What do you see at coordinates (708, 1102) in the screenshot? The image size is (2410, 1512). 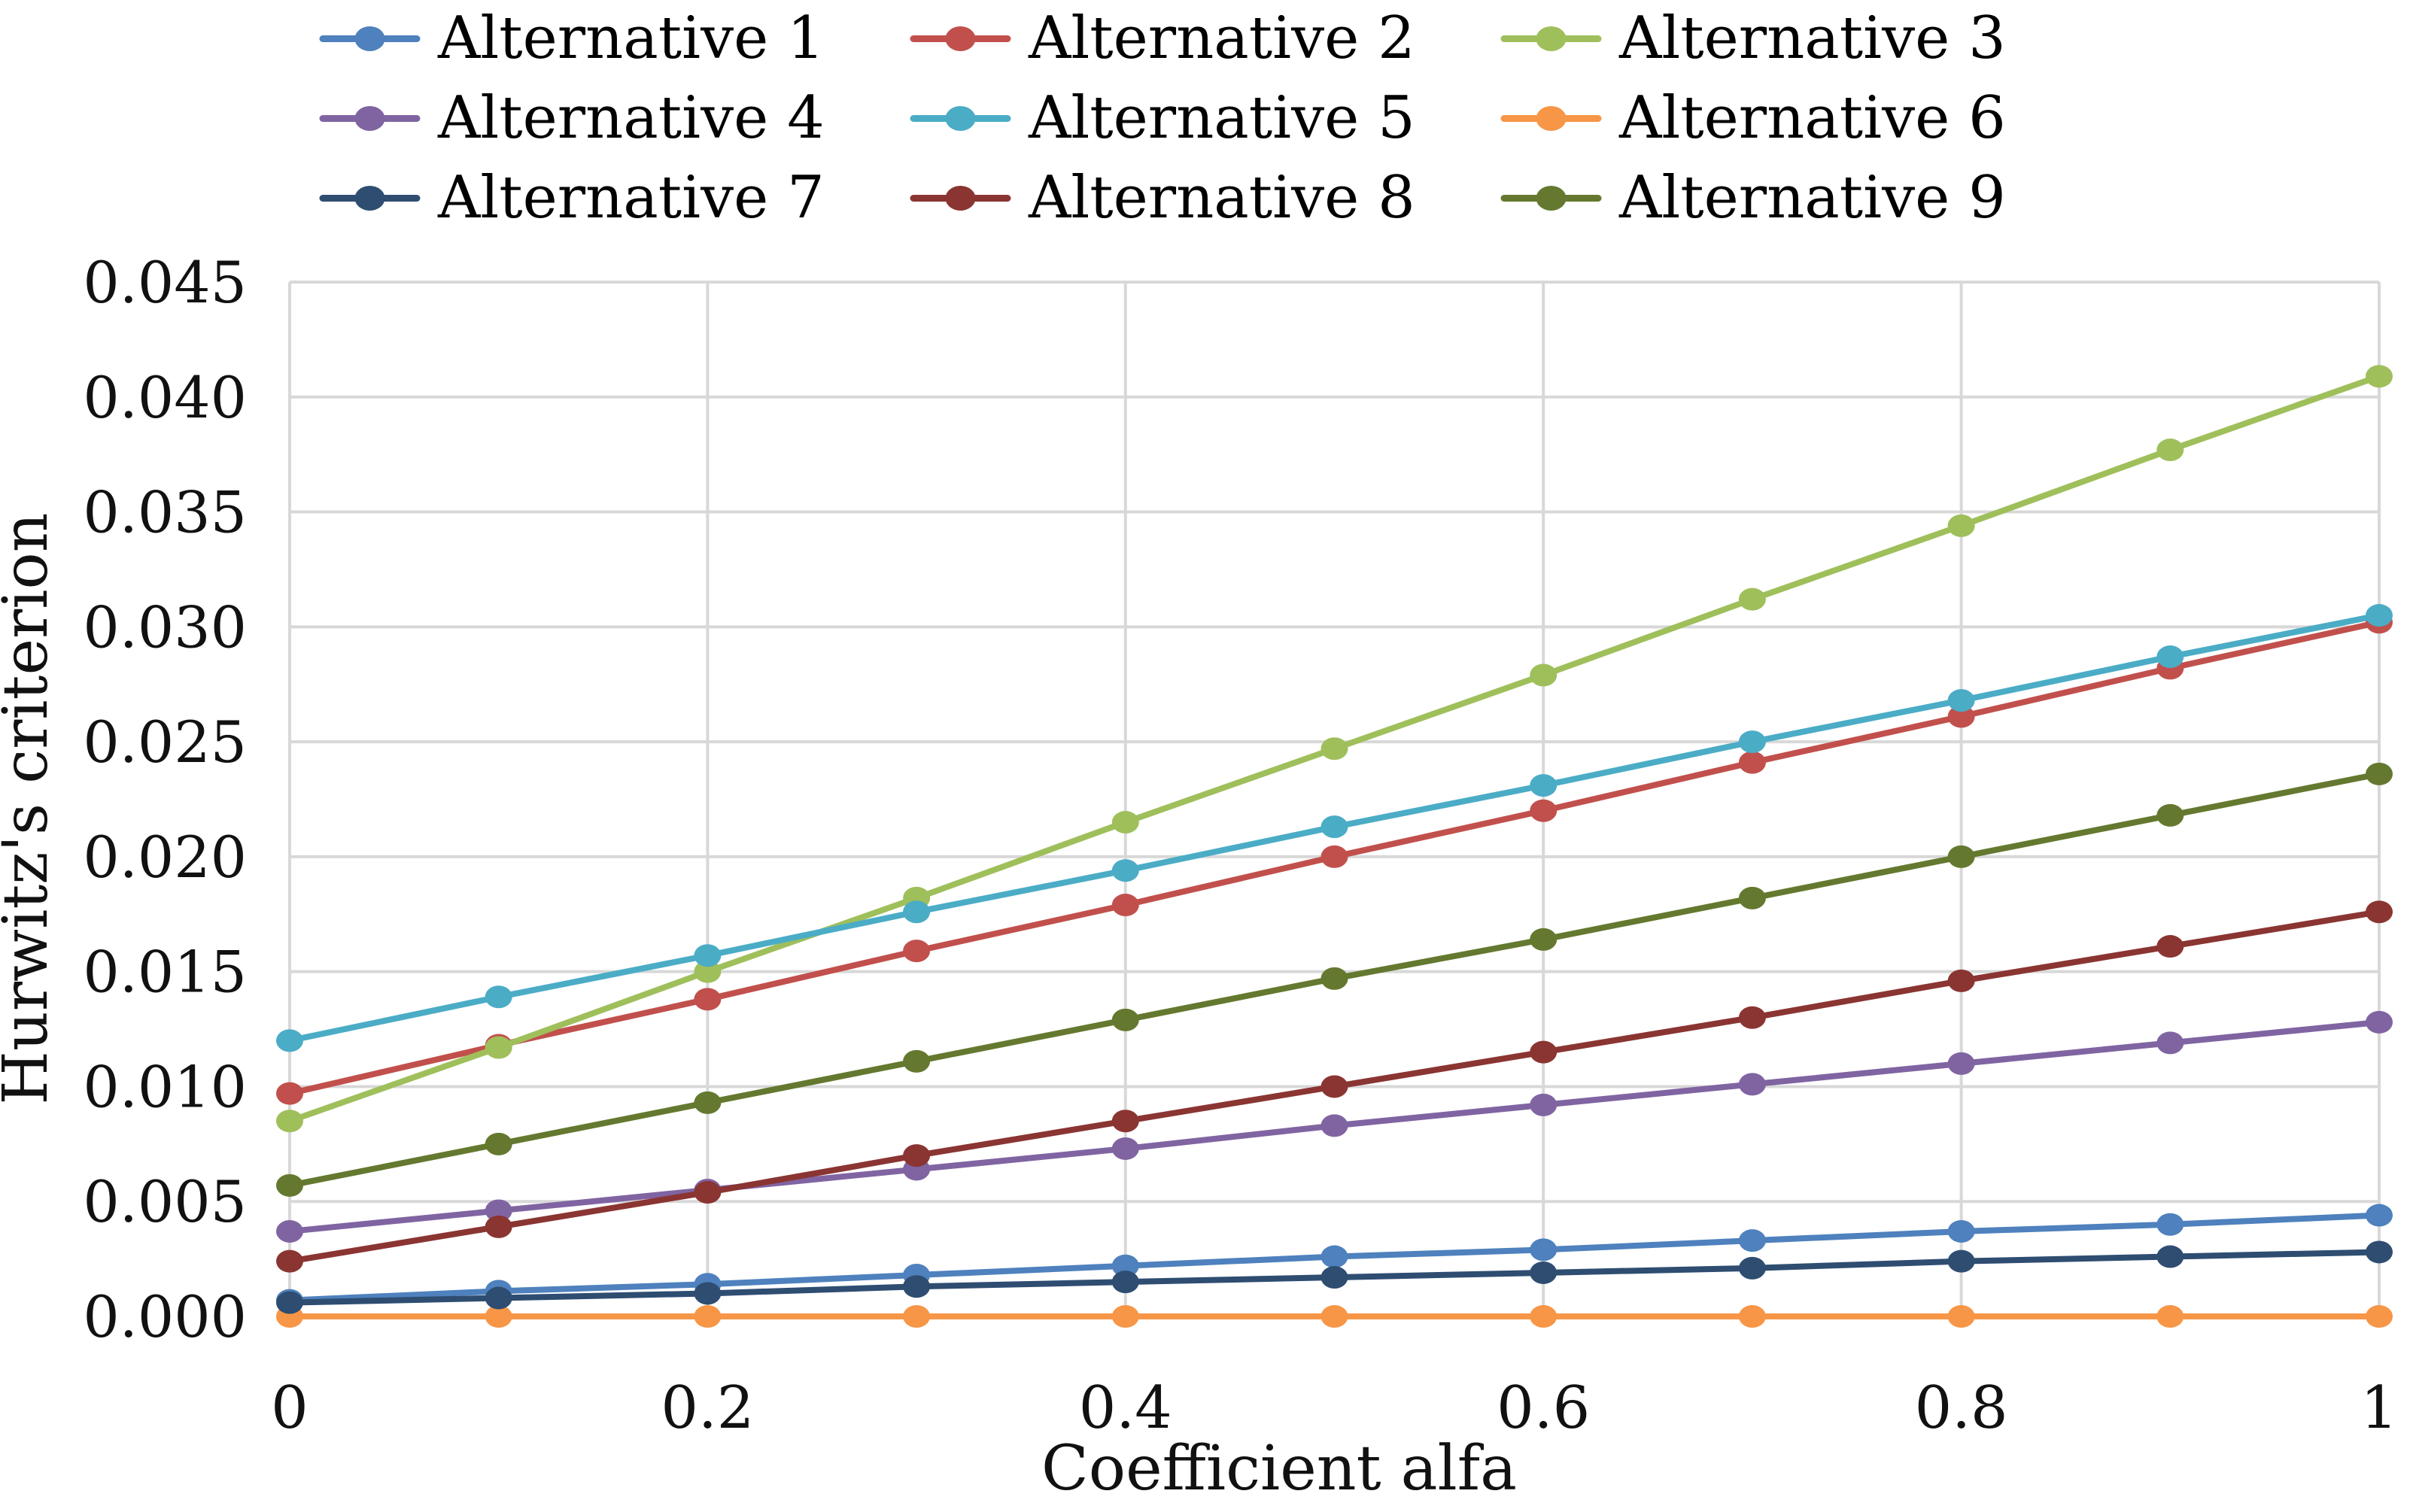 I see `data-point-alternative-9-x0.2` at bounding box center [708, 1102].